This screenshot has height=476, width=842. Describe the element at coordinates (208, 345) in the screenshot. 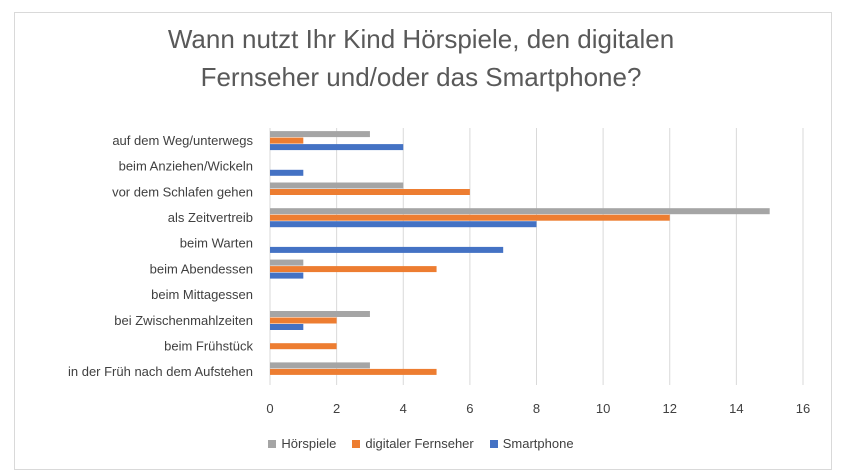

I see `category-label: beim Frühstück` at that location.